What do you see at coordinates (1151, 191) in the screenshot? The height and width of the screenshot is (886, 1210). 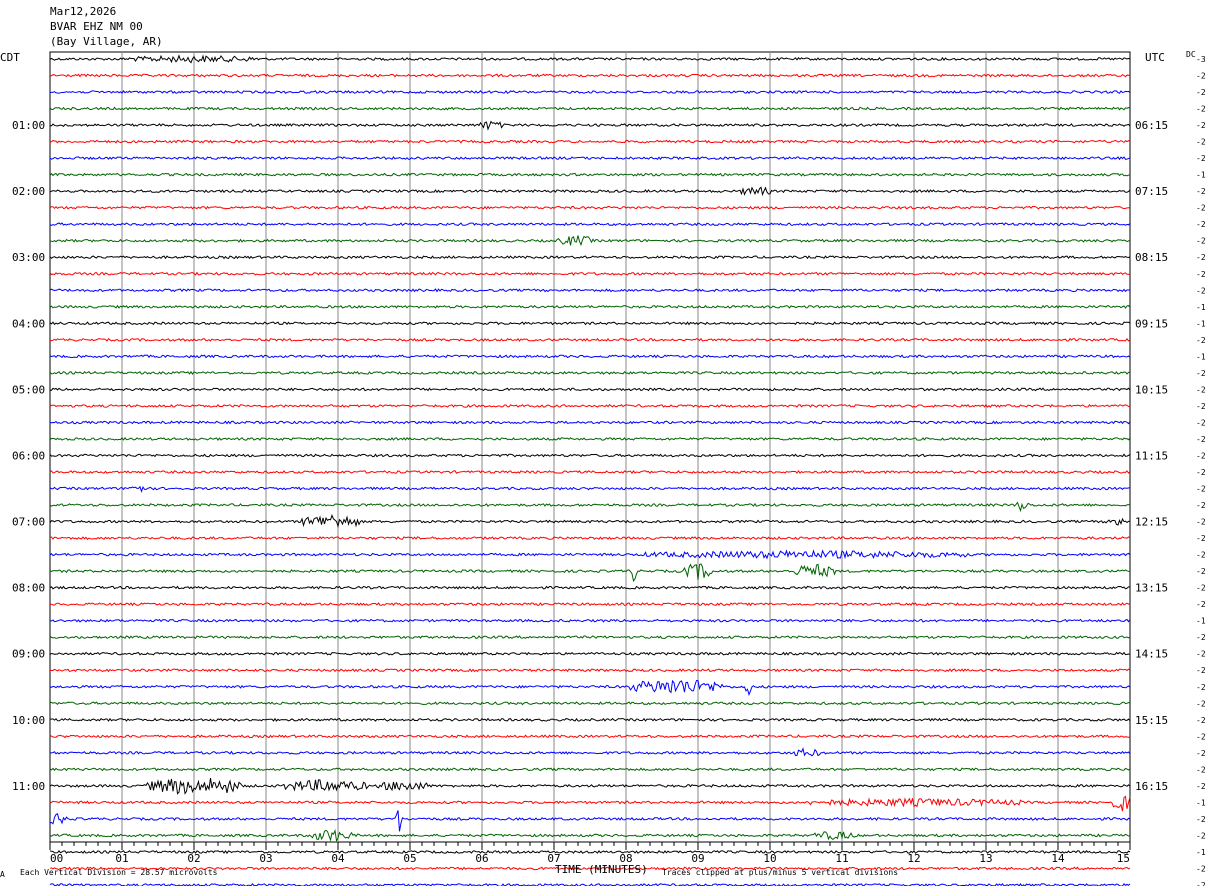 I see `hour-label-right: 07:15` at bounding box center [1151, 191].